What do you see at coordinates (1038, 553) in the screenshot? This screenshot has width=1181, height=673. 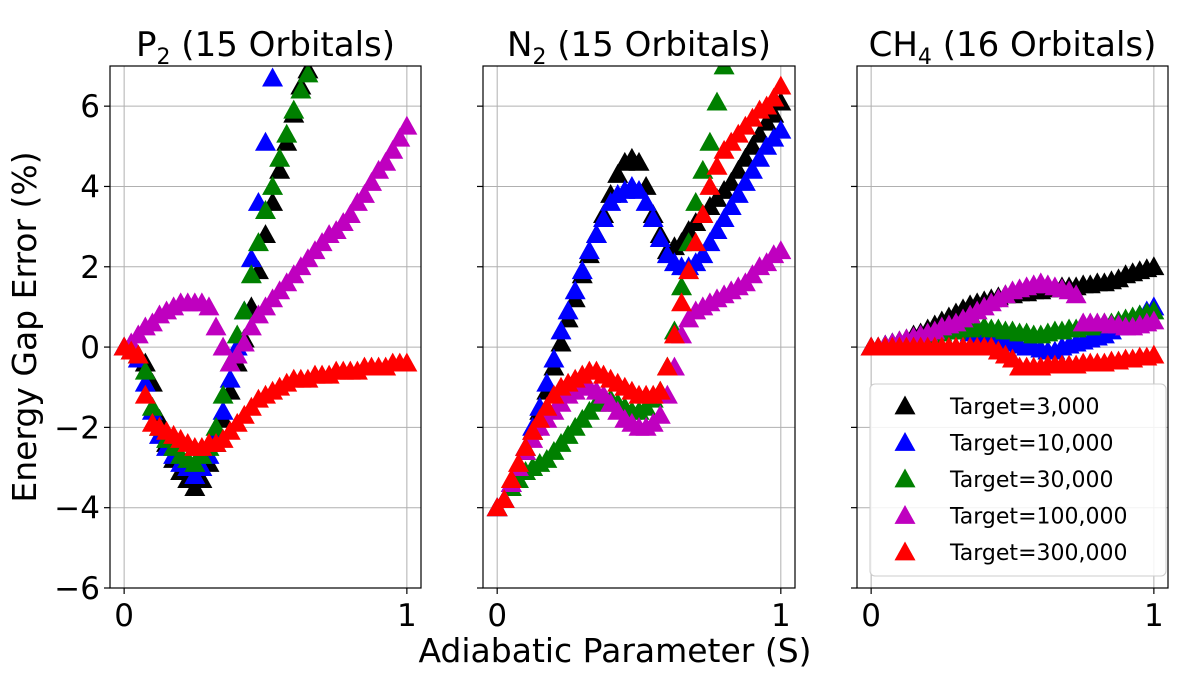 I see `legend-label: Target=300,000` at bounding box center [1038, 553].